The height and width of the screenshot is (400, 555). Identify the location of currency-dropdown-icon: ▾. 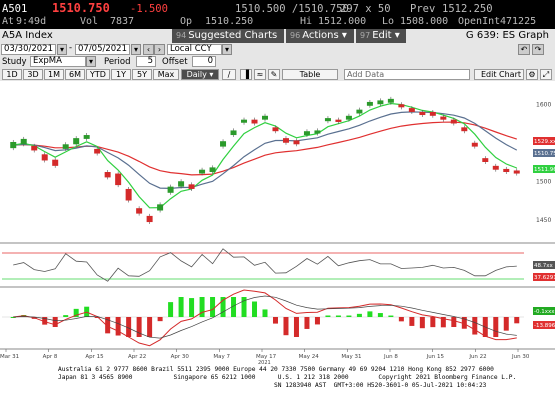
(227, 49).